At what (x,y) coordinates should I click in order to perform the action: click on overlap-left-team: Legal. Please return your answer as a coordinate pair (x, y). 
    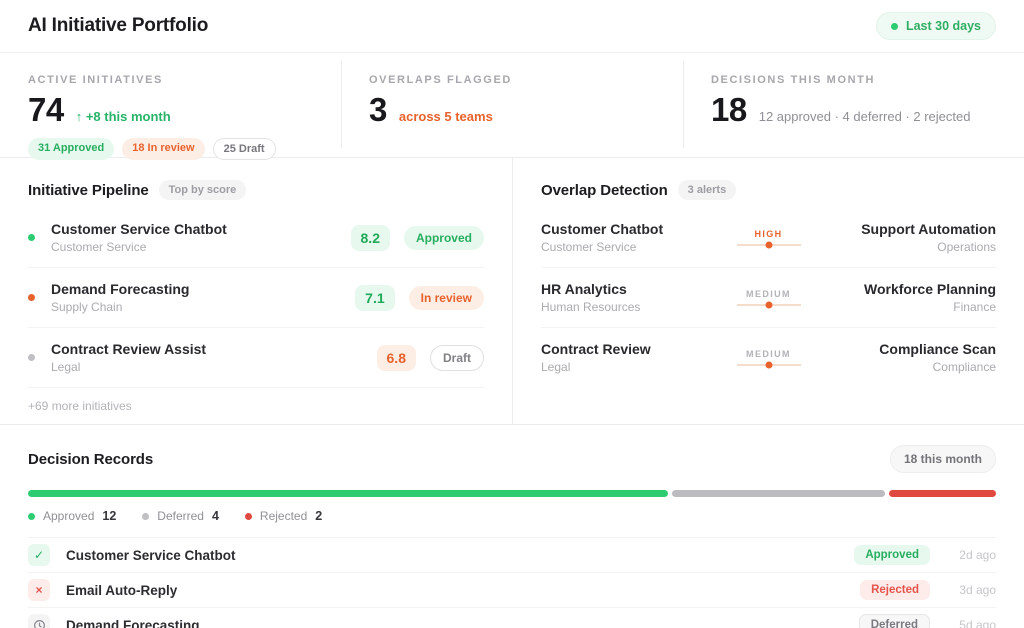
    Looking at the image, I should click on (556, 367).